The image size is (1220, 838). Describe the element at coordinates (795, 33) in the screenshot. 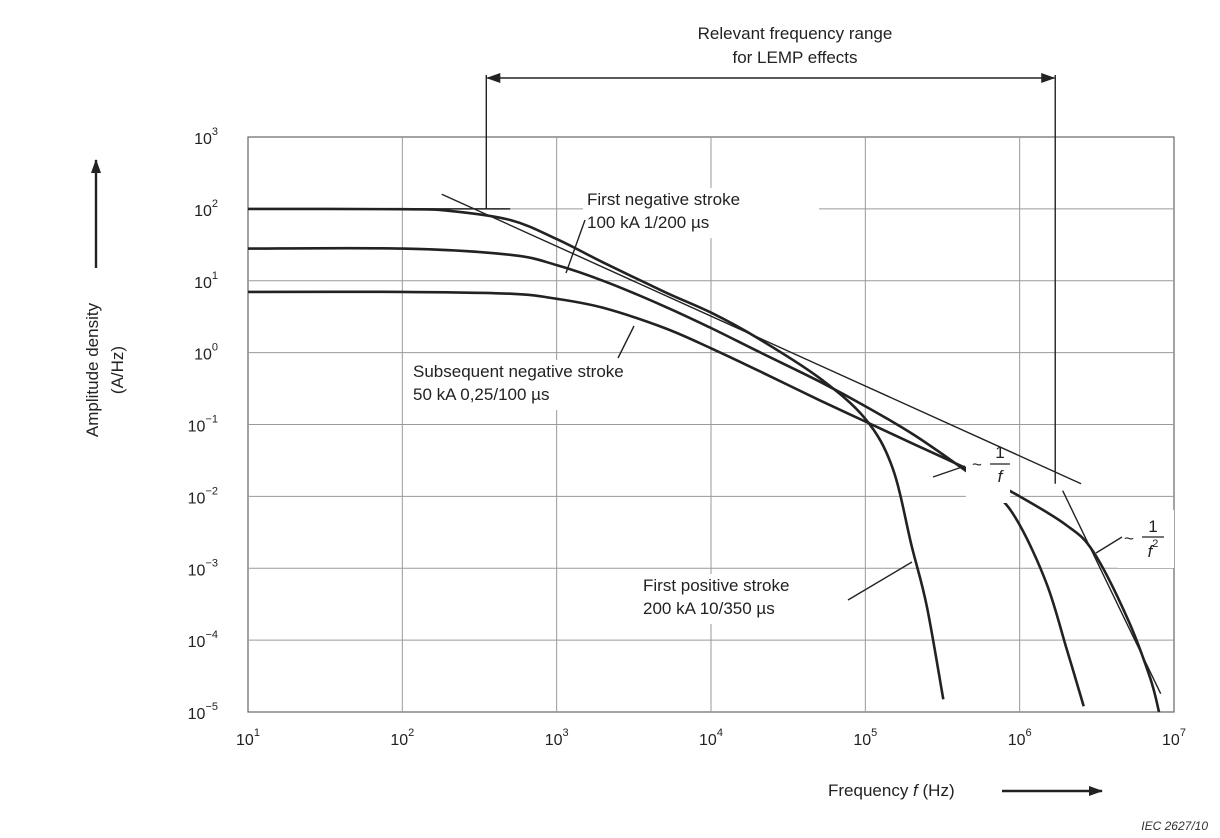

I see `range-label-line1: Relevant frequency range` at that location.